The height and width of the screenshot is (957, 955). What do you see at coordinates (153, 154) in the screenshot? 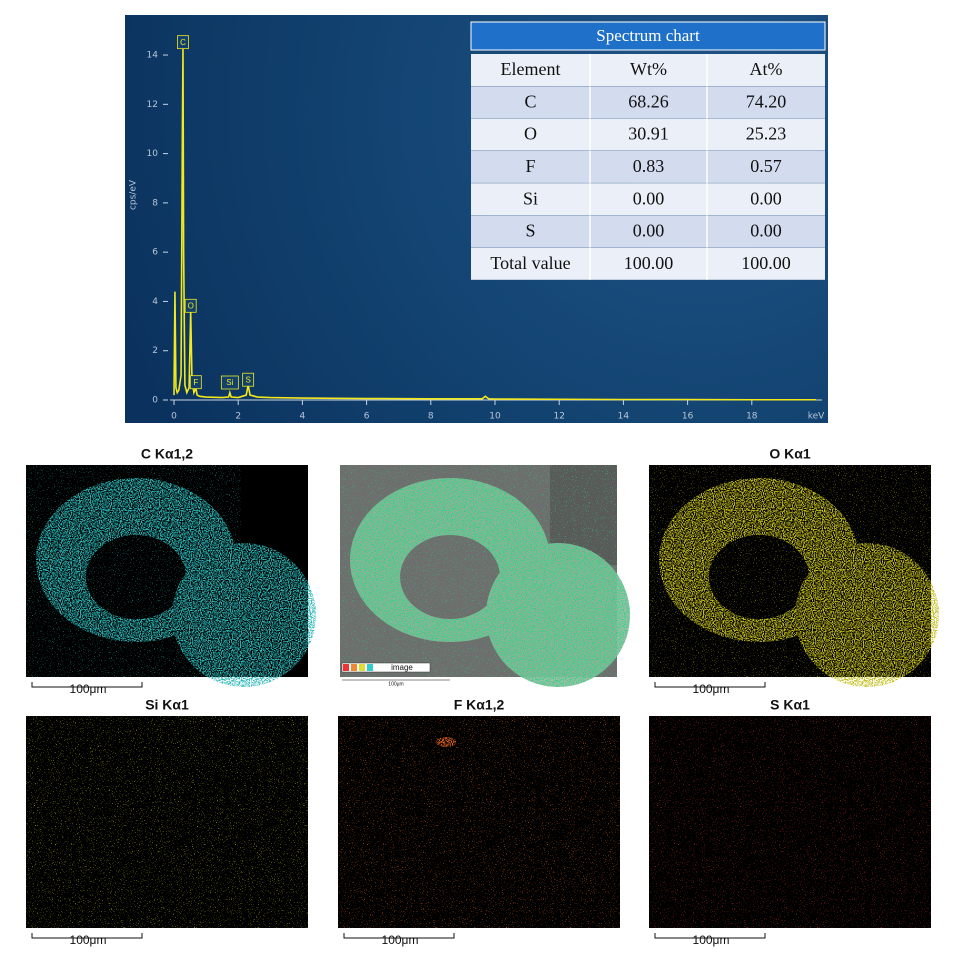
I see `y-tick-label: 10` at bounding box center [153, 154].